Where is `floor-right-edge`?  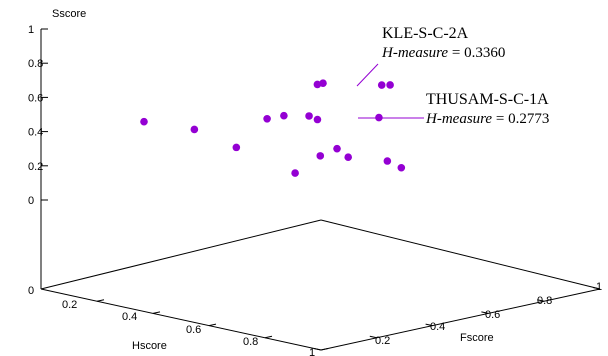
floor-right-edge is located at coordinates (460, 254).